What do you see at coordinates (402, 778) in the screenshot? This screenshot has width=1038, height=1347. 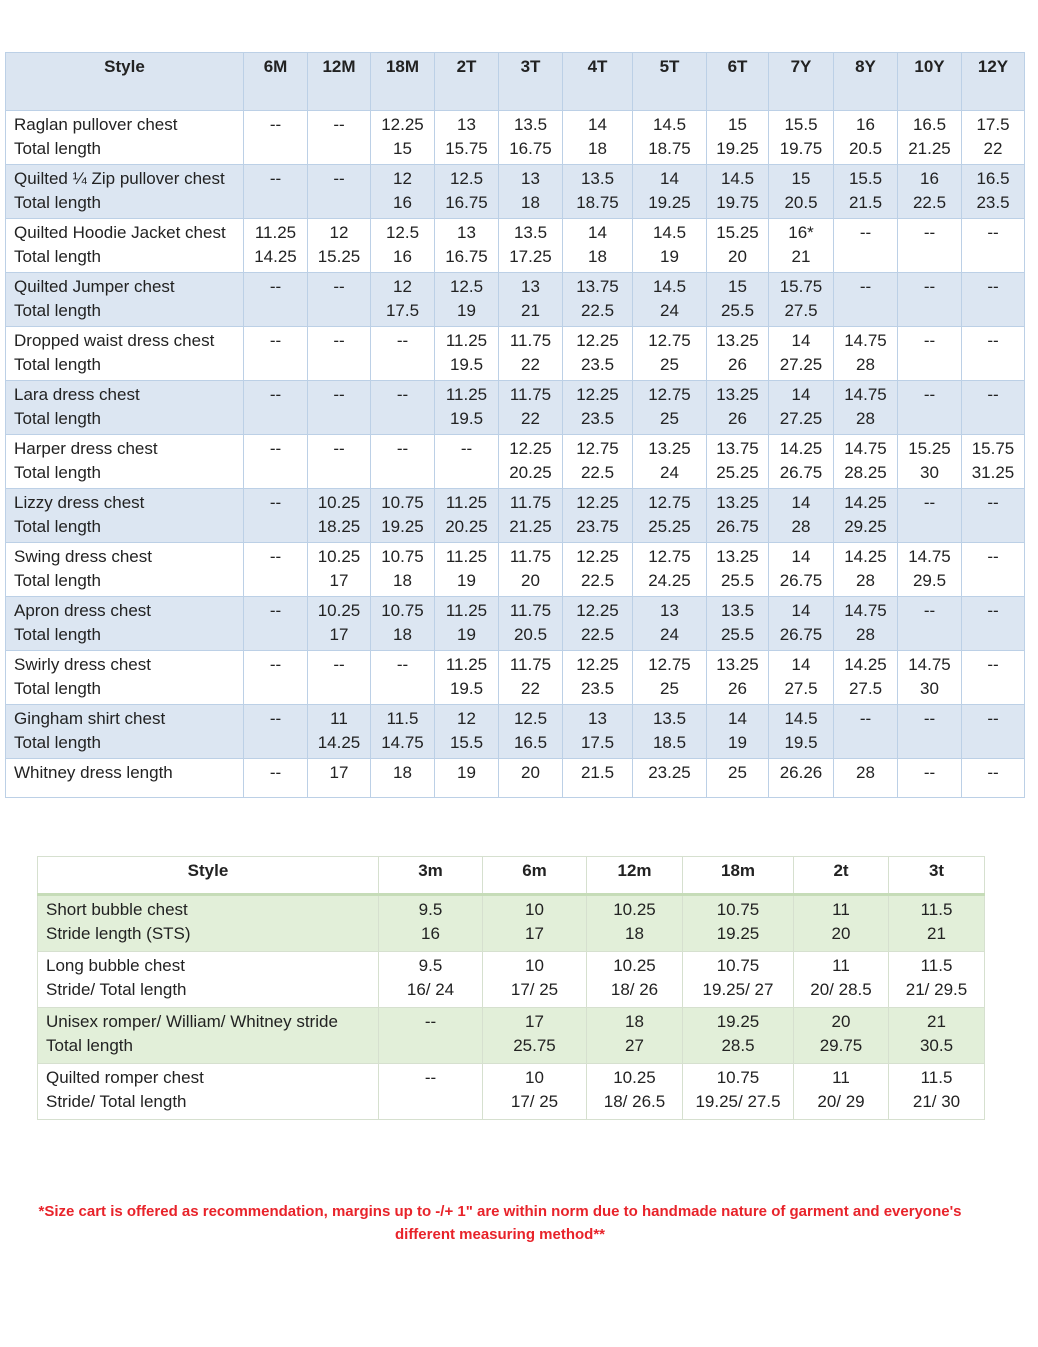 I see `size-cell: 18` at bounding box center [402, 778].